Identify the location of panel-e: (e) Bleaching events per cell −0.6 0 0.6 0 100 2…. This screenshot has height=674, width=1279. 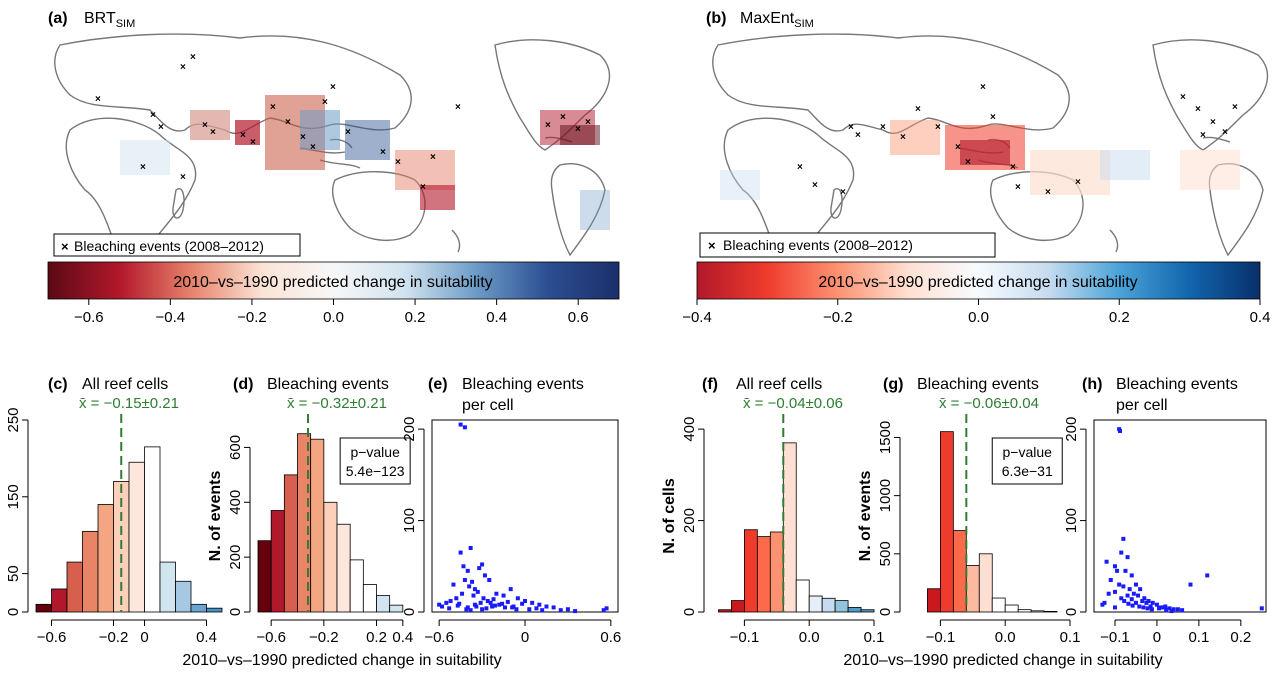
(511, 511).